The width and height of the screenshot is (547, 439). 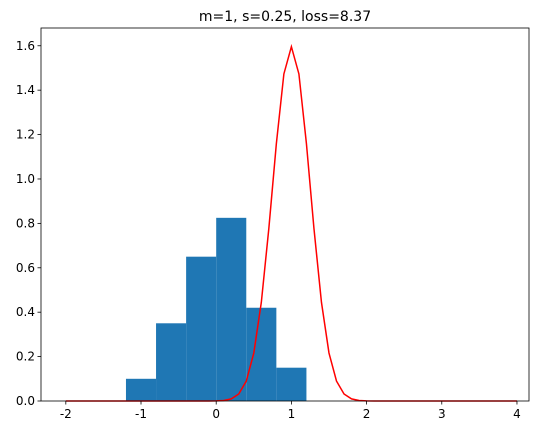 I want to click on y-tick-label: 0.2, so click(x=25, y=357).